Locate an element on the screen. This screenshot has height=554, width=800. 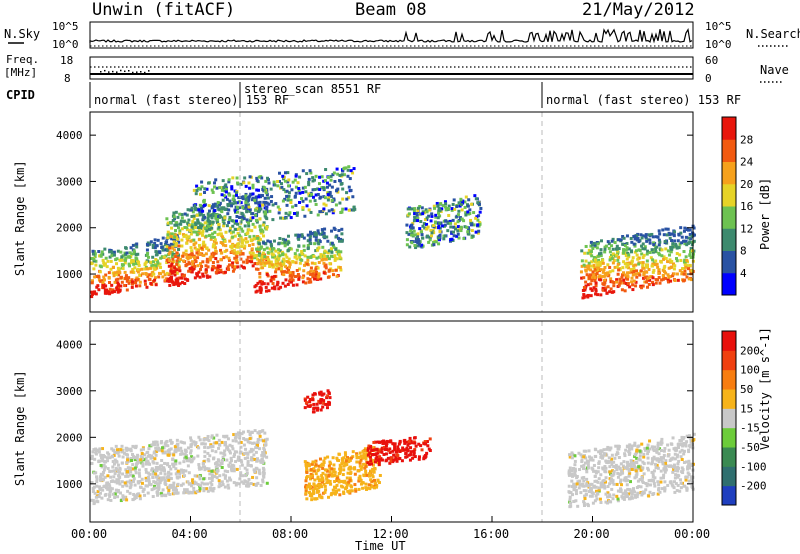
power-ytick-label: 3000 is located at coordinates (69, 181).